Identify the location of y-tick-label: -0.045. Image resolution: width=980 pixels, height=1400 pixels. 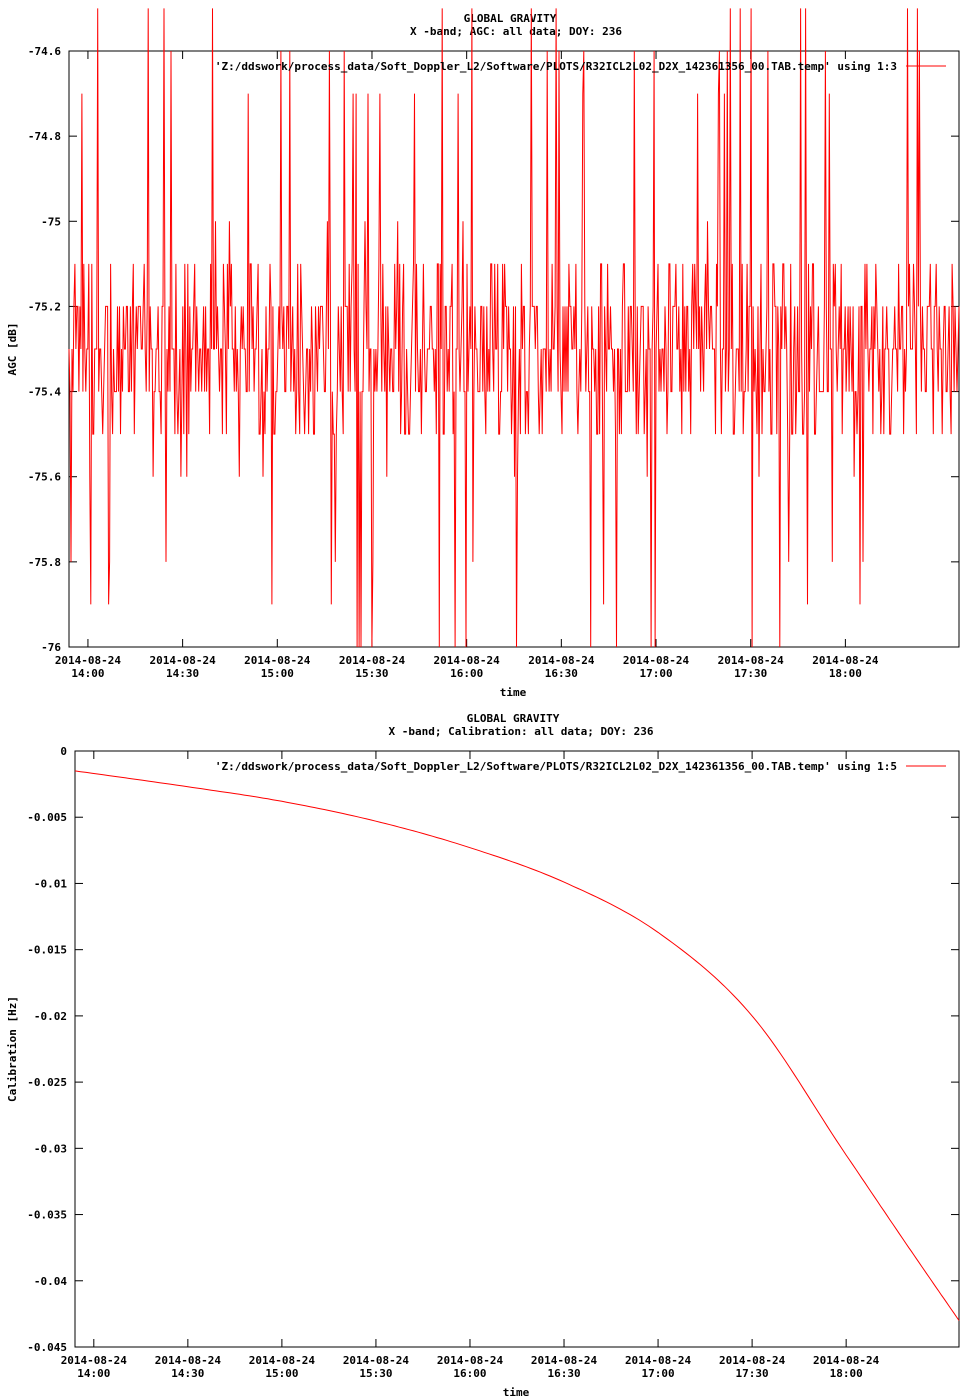
(47, 1347).